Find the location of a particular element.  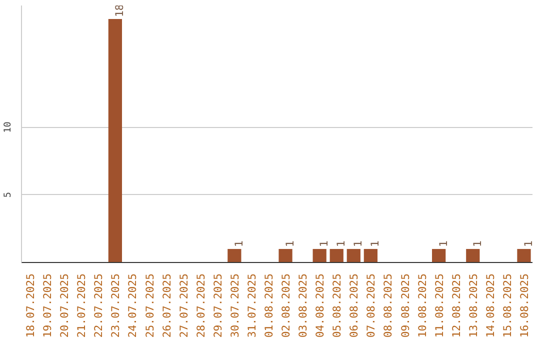

x-tick-label: 14.08.2025 is located at coordinates (490, 306).